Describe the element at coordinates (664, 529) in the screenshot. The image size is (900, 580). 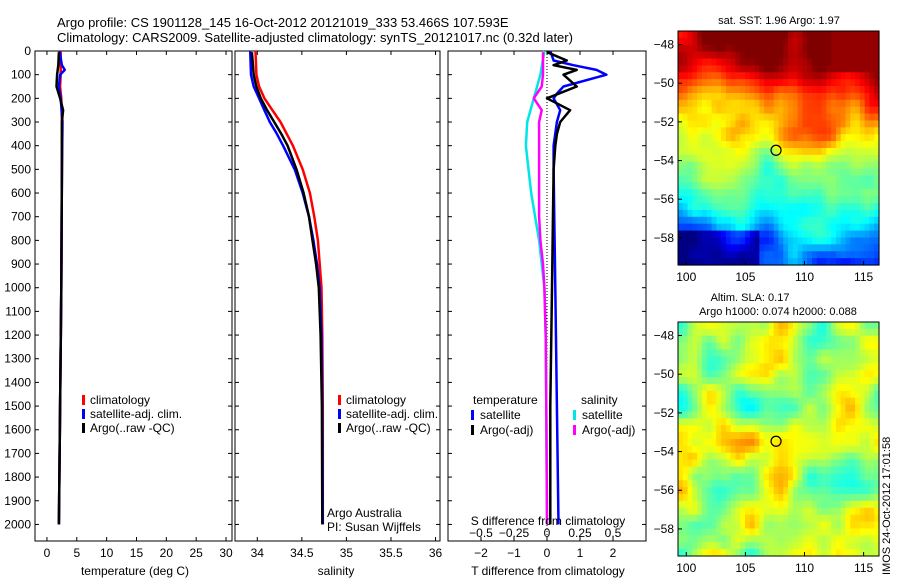
I see `y-tick-label: −58` at that location.